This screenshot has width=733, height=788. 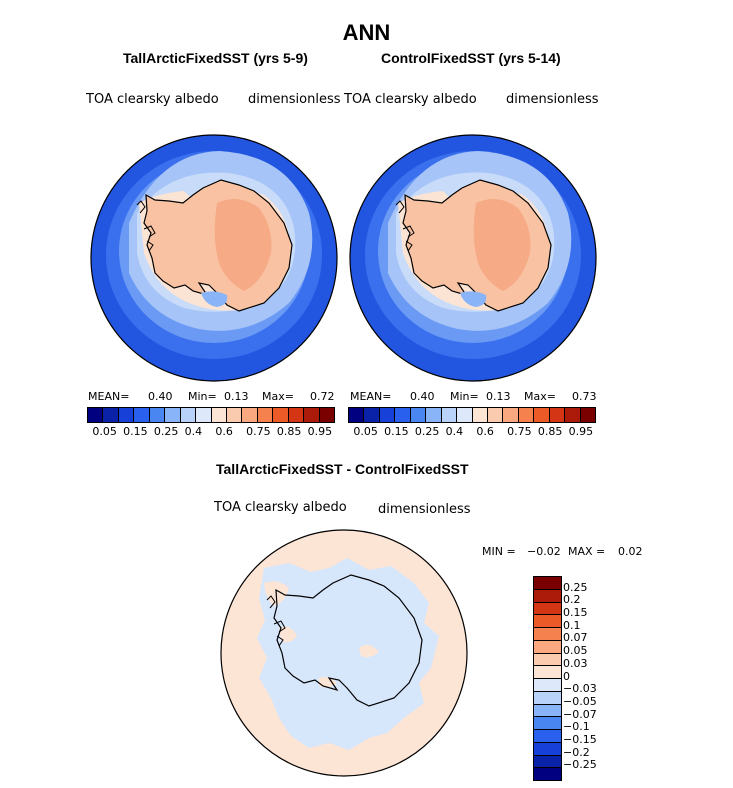 I want to click on left-max-value: 0.72, so click(x=322, y=396).